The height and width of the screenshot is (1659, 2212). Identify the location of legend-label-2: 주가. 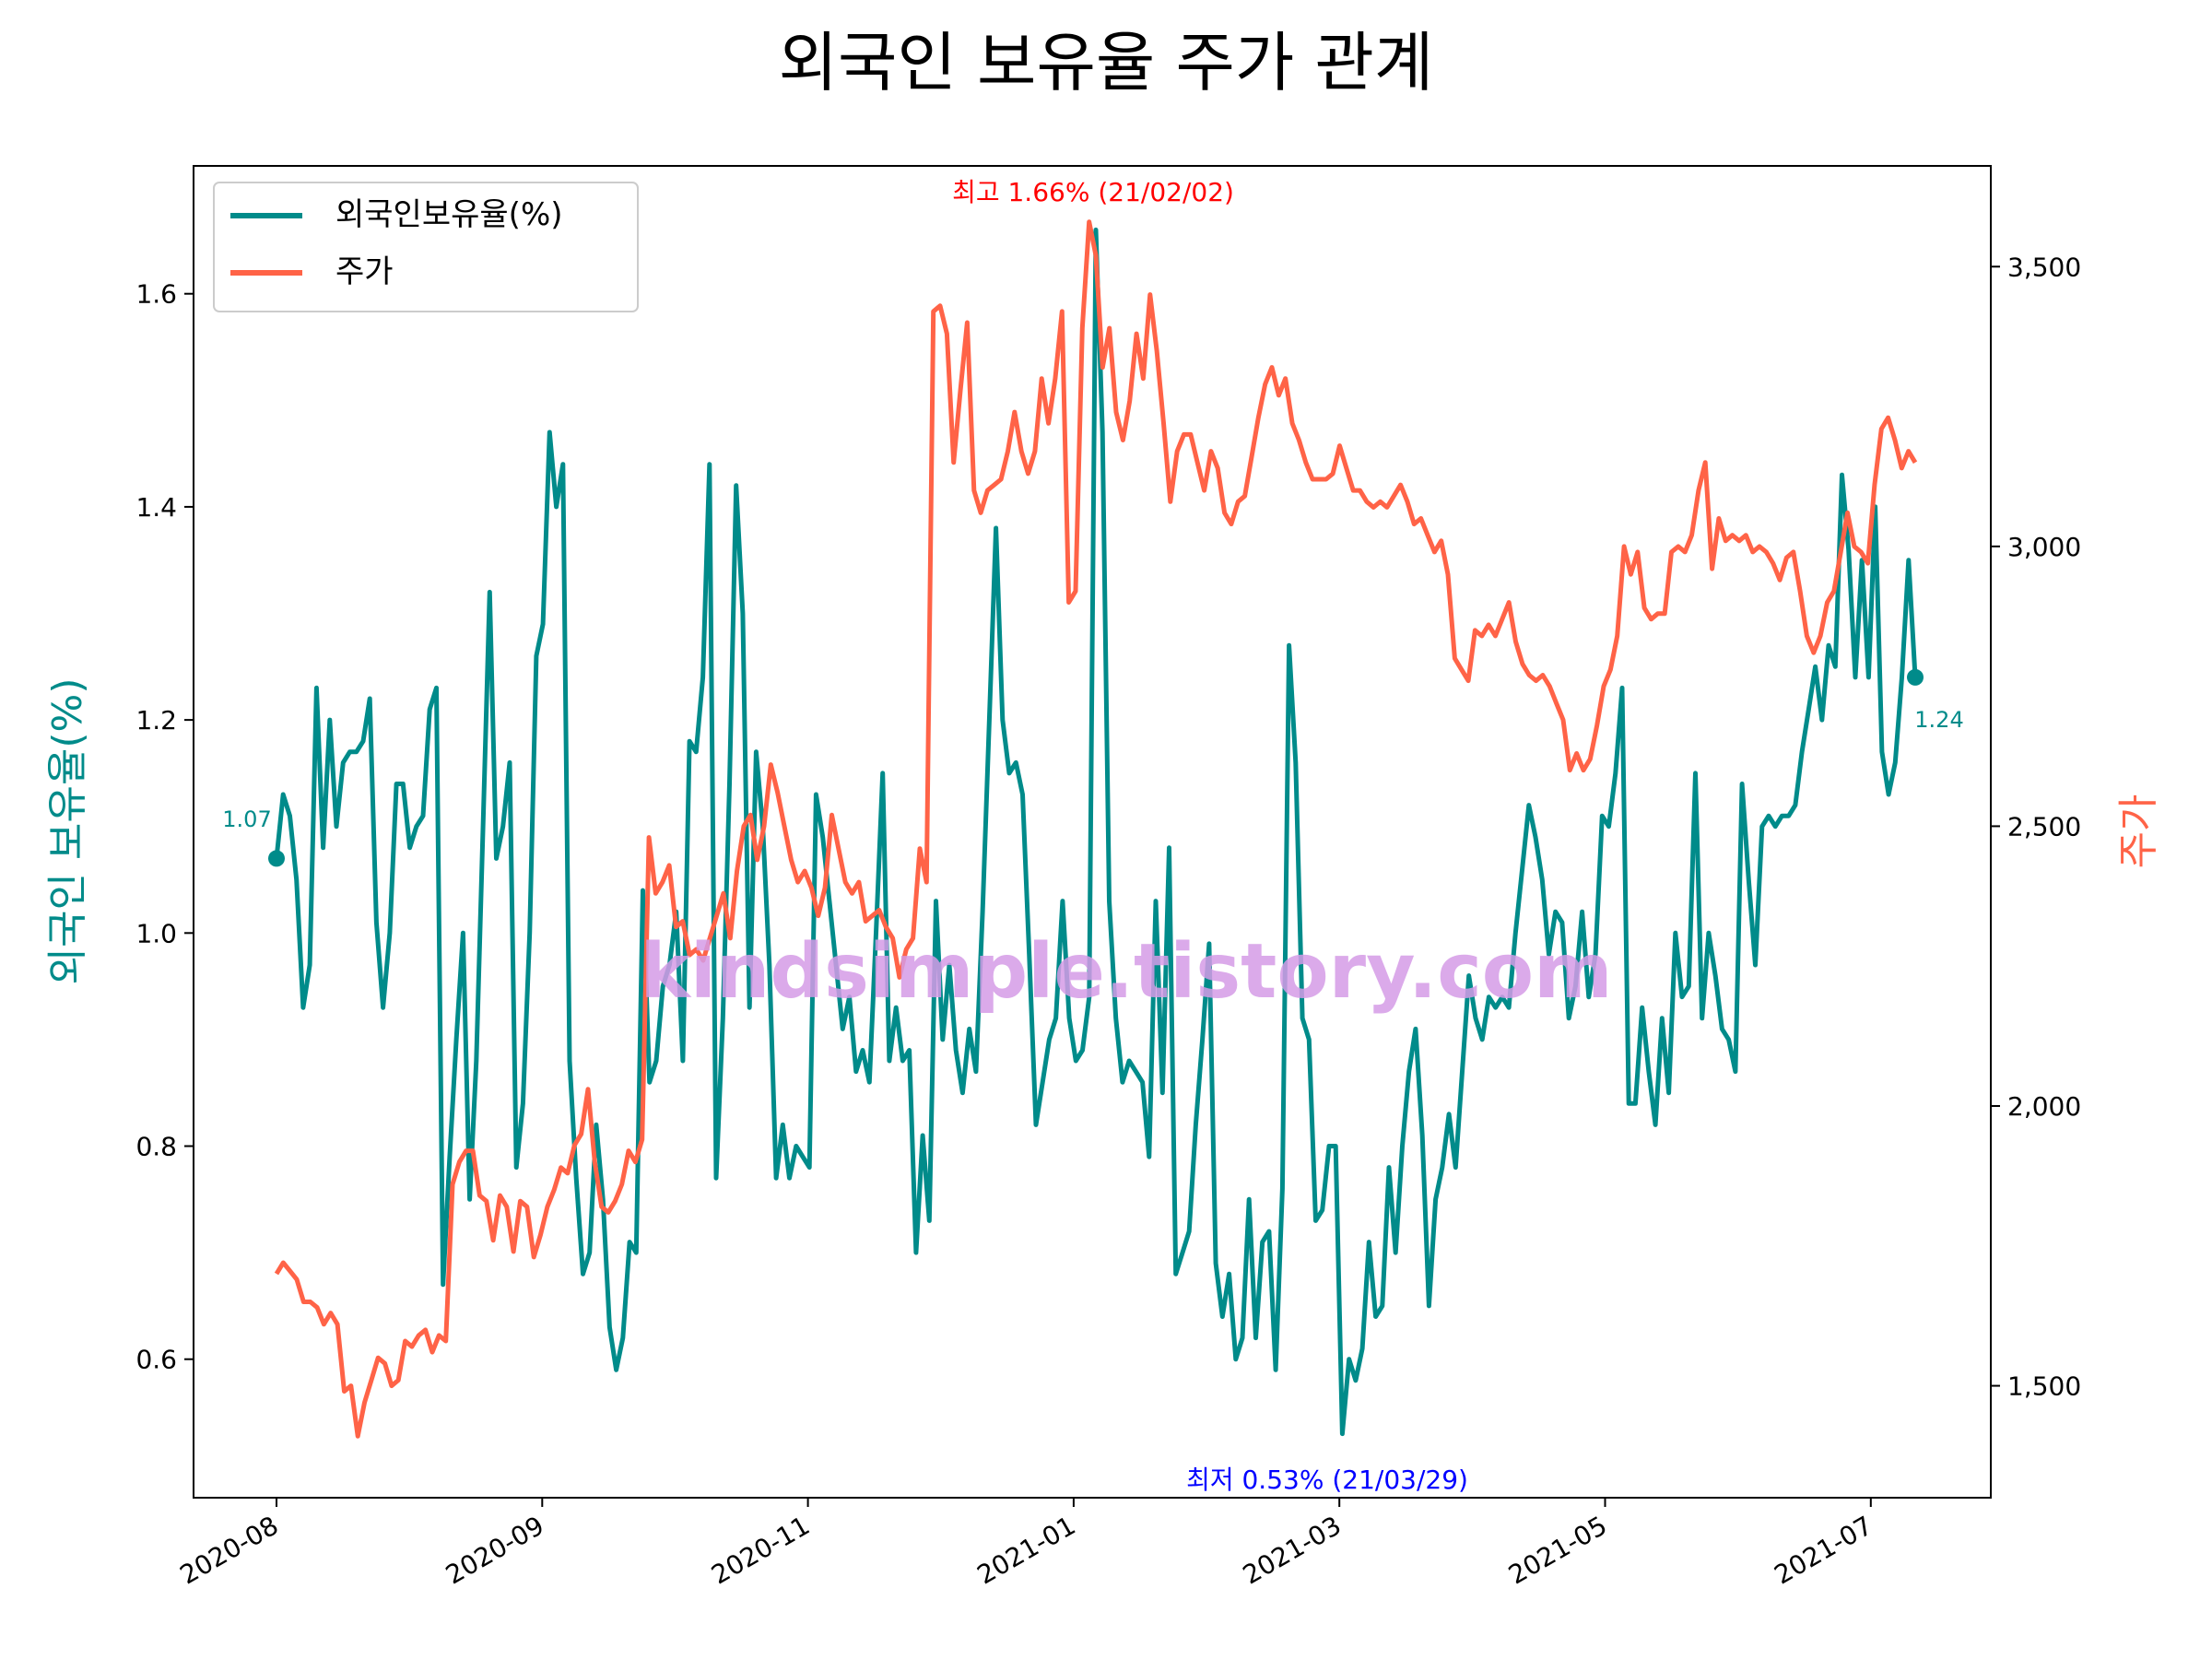
(364, 271).